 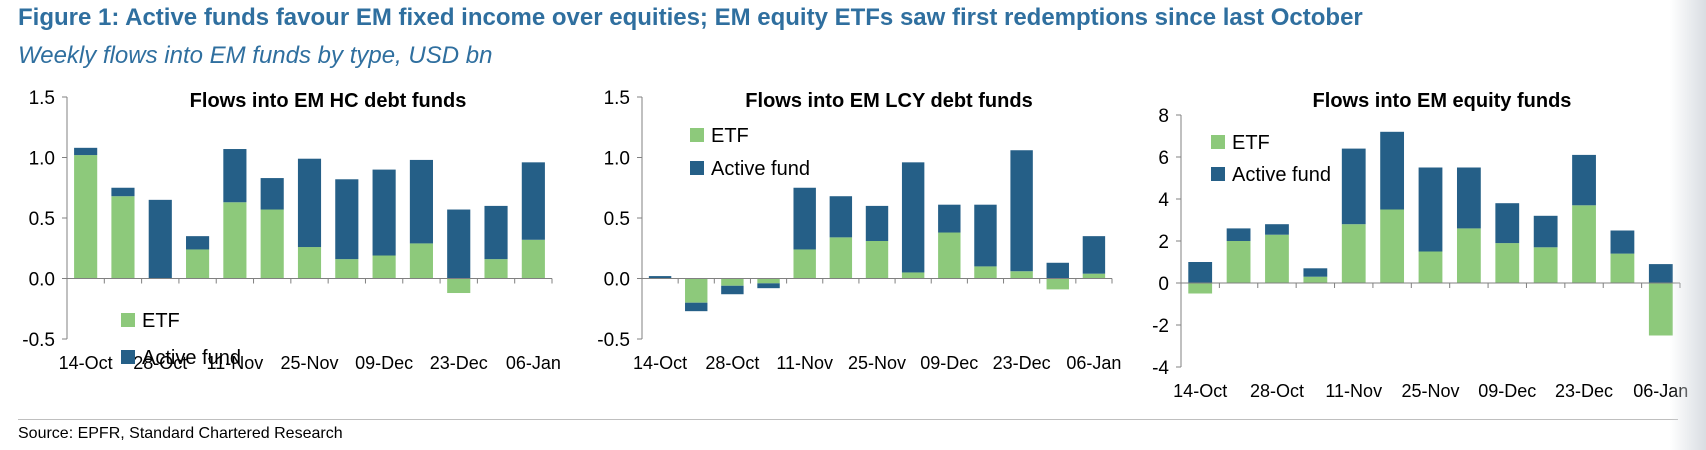 What do you see at coordinates (42, 280) in the screenshot?
I see `y-tick-label: 0.0` at bounding box center [42, 280].